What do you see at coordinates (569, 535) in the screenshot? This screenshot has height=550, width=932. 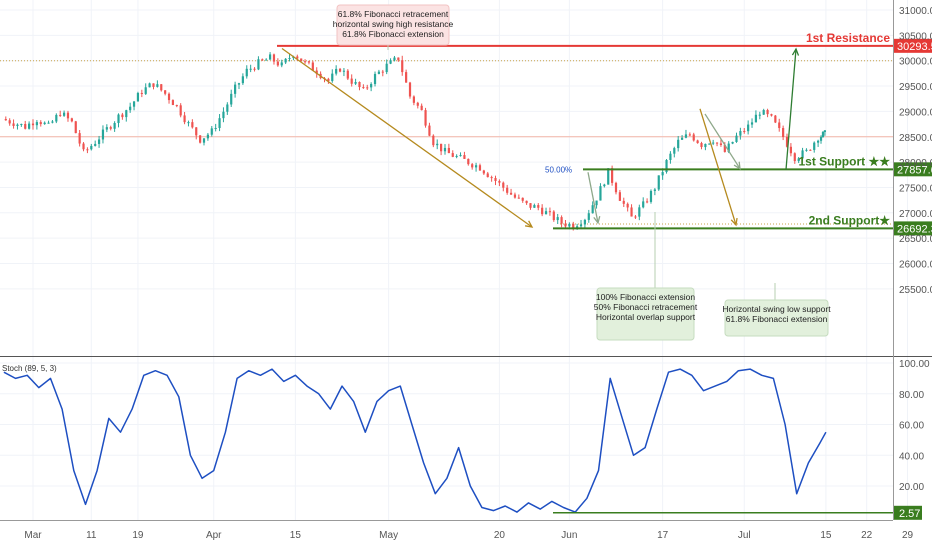 I see `time-tick-label: Jun` at bounding box center [569, 535].